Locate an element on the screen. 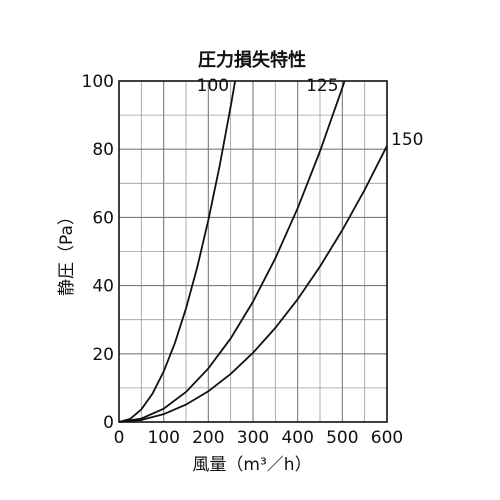 The height and width of the screenshot is (500, 500). y-axis-label: 静圧（Pa） is located at coordinates (67, 252).